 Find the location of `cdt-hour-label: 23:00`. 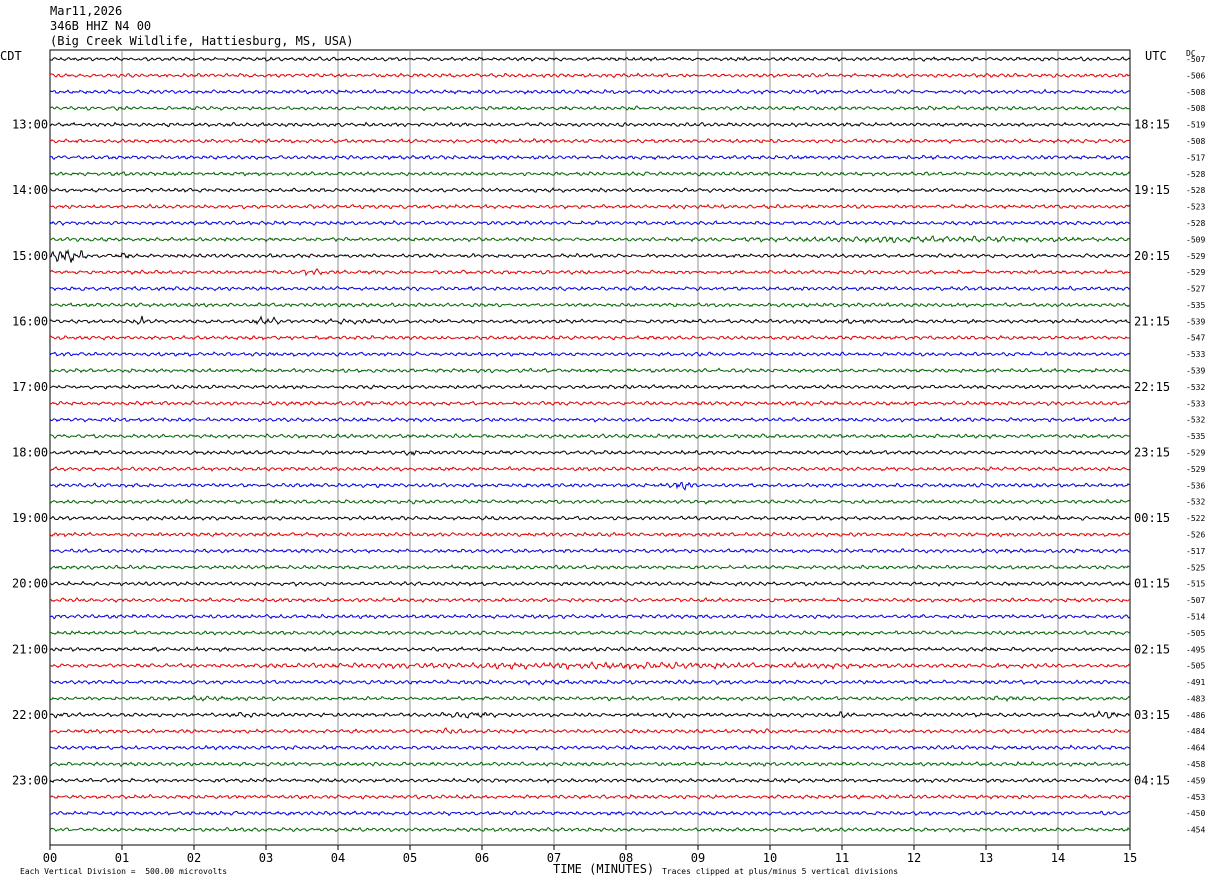

cdt-hour-label: 23:00 is located at coordinates (30, 780).